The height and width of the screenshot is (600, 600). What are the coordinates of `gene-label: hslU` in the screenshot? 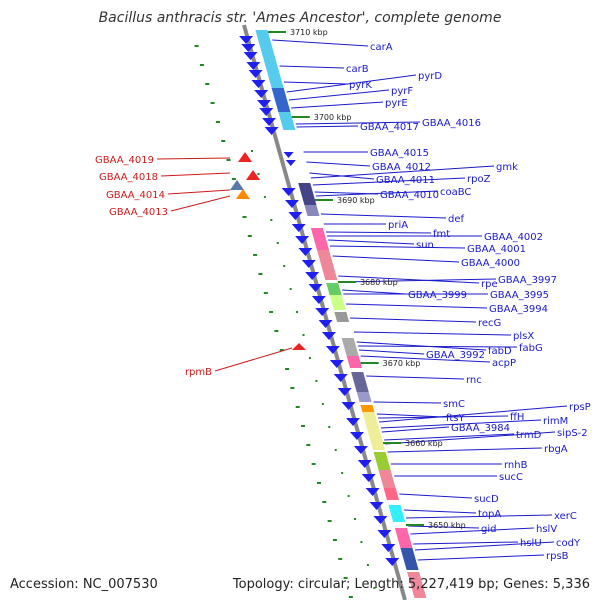 It's located at (531, 543).